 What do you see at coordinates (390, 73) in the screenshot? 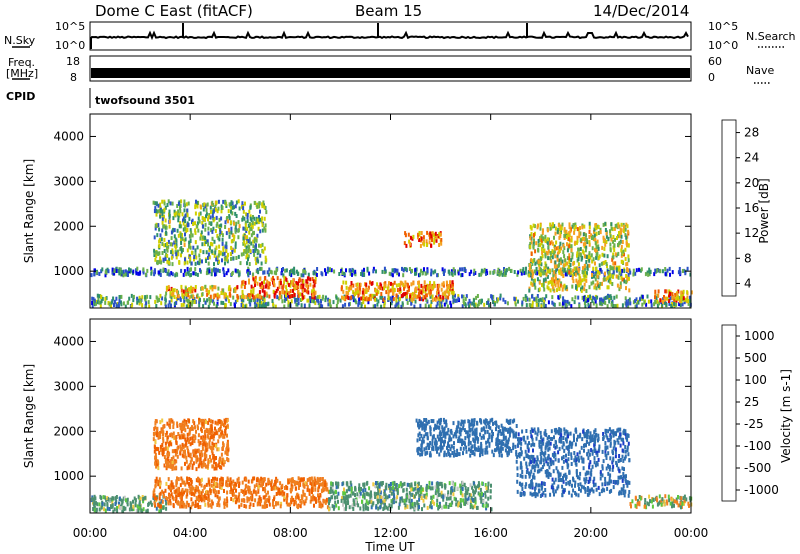
I see `freq-trace` at bounding box center [390, 73].